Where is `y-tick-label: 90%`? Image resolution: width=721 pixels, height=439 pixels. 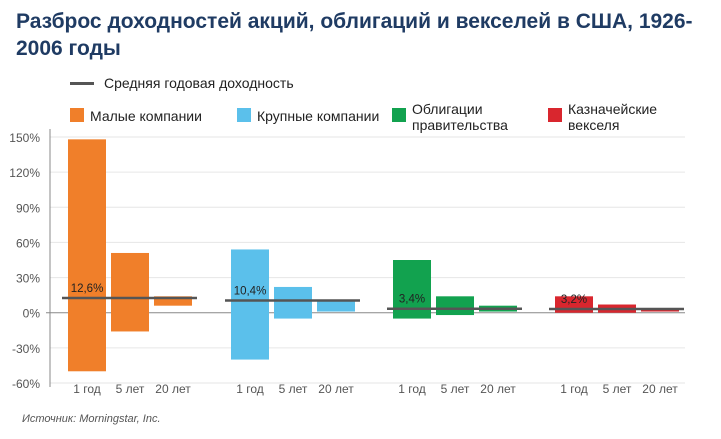
y-tick-label: 90% is located at coordinates (28, 208).